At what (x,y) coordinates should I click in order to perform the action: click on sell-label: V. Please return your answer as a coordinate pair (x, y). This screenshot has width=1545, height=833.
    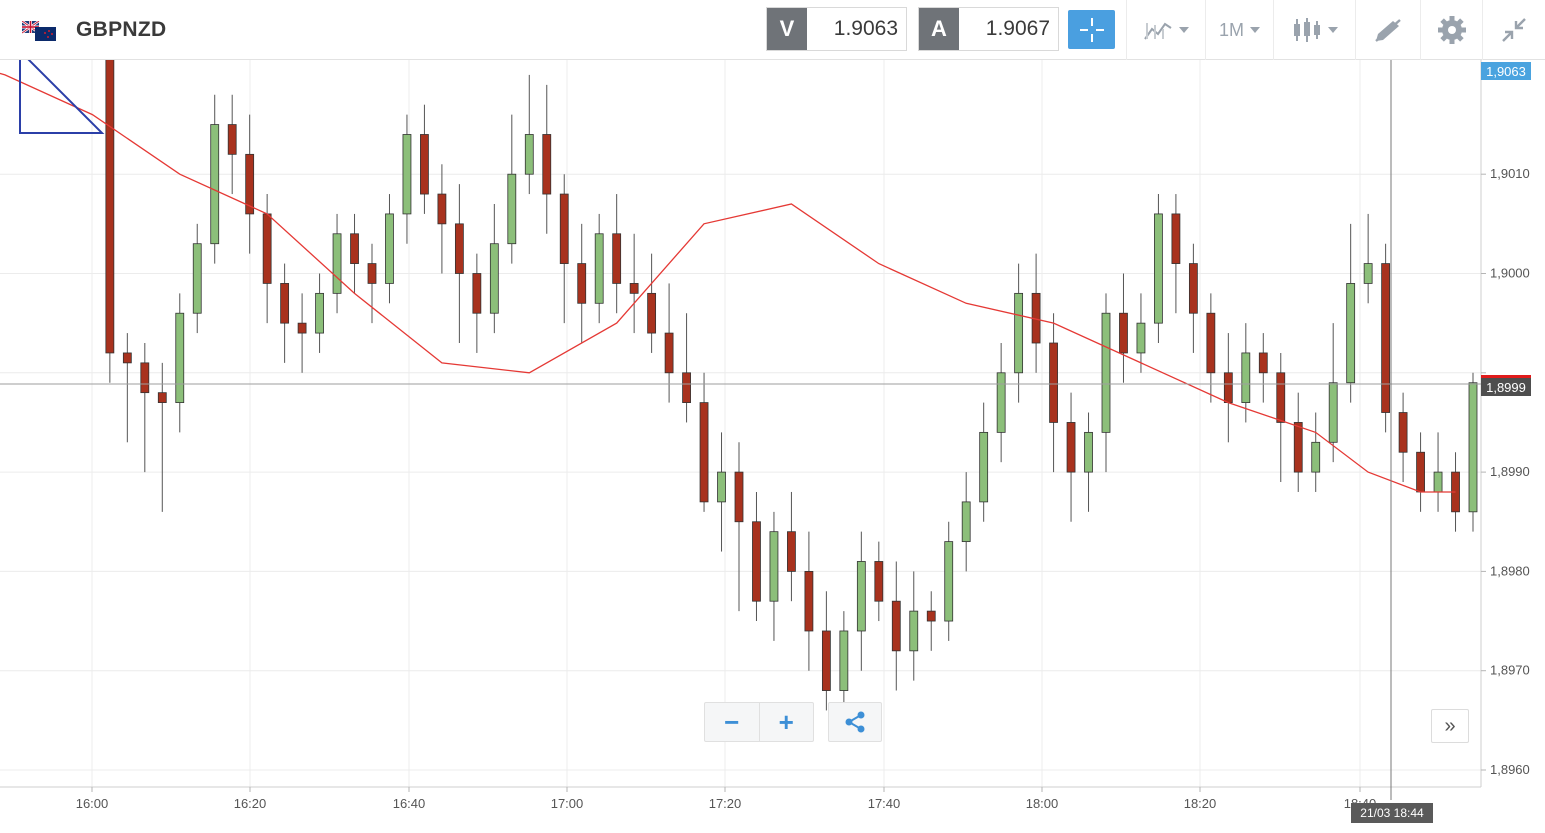
    Looking at the image, I should click on (787, 29).